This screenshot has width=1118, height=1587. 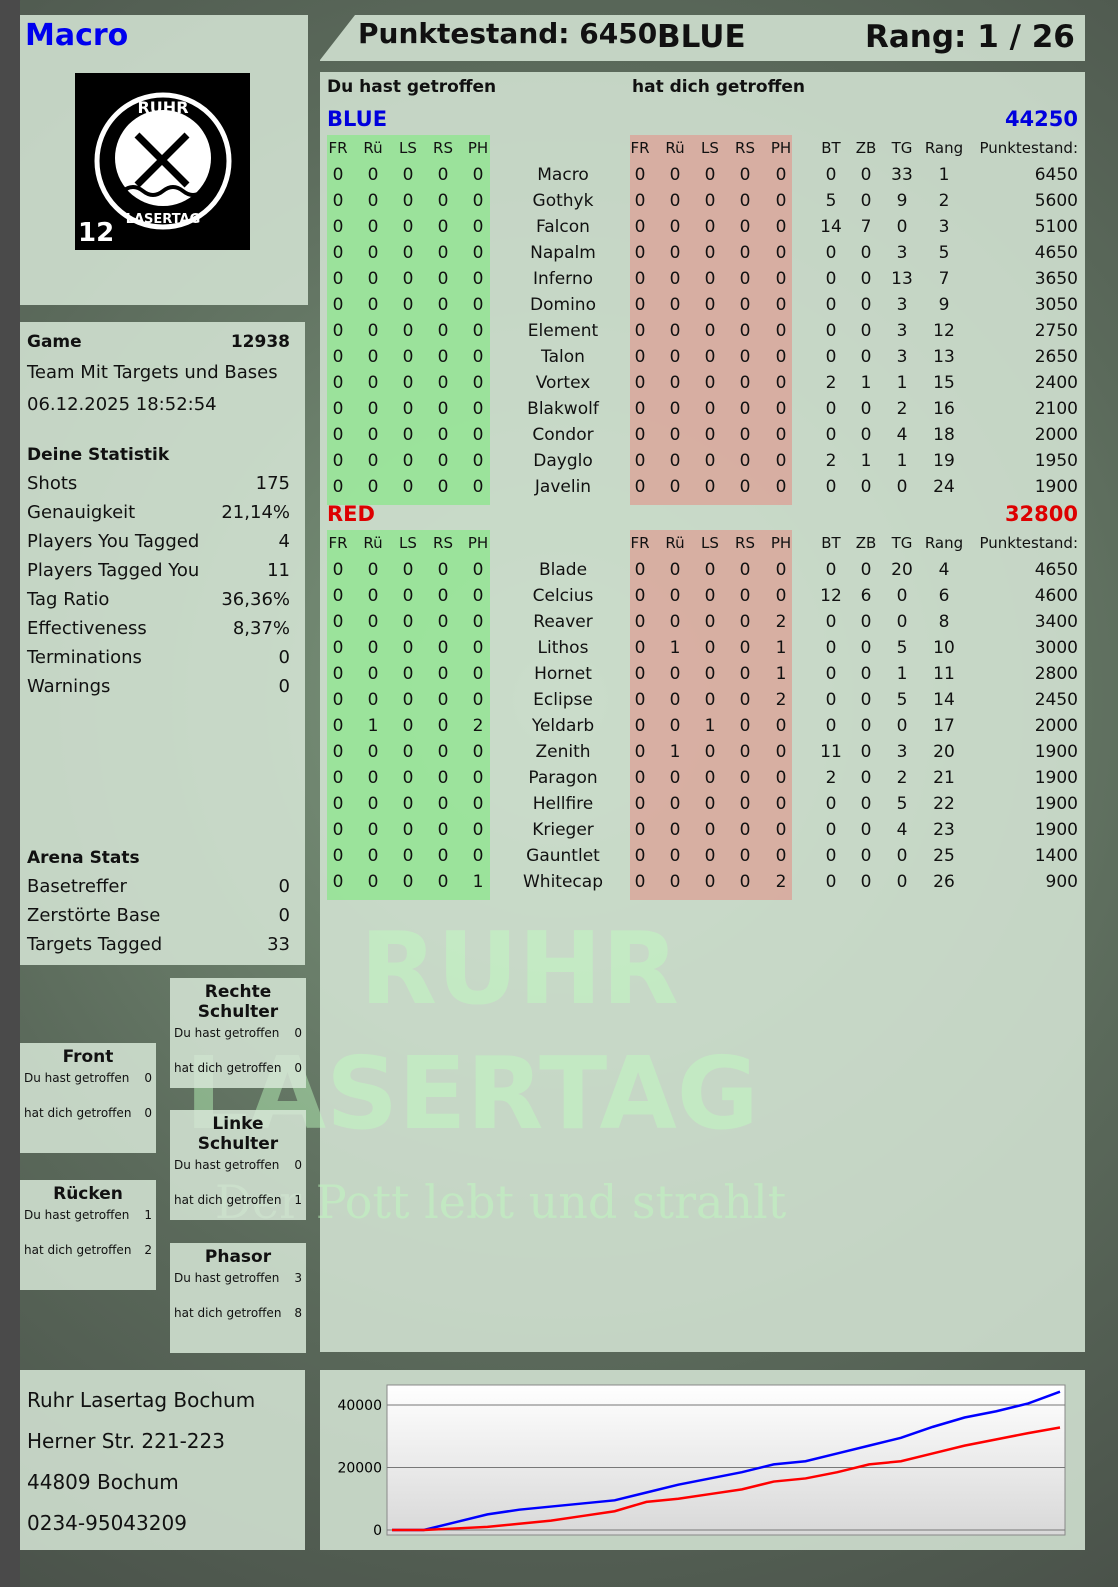 What do you see at coordinates (103, 1482) in the screenshot?
I see `address-city: 44809 Bochum` at bounding box center [103, 1482].